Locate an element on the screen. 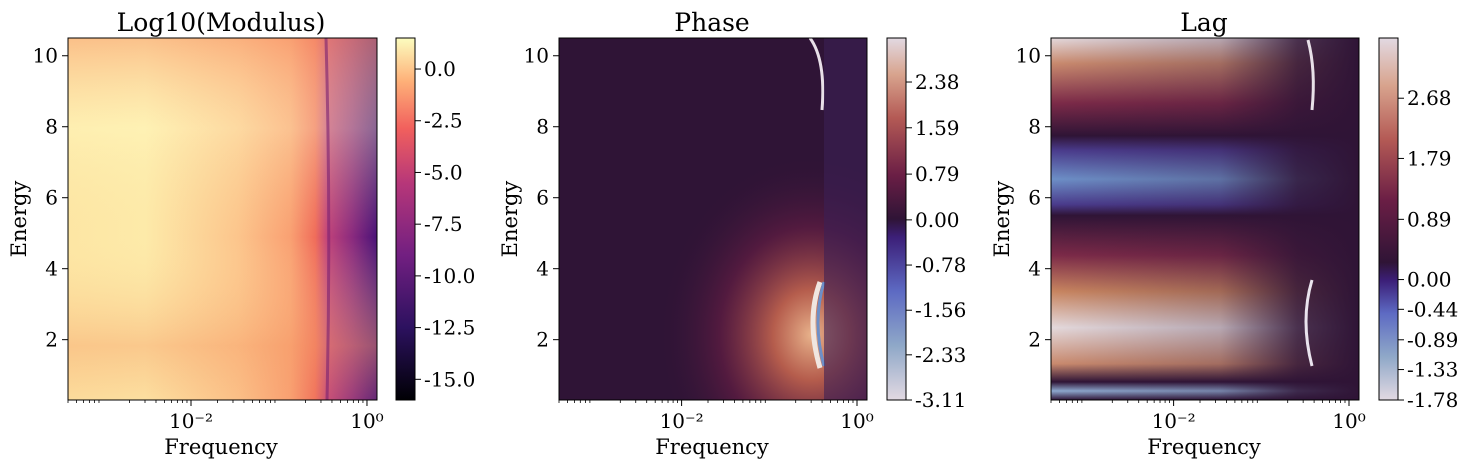 The image size is (1461, 468). colorbar-tick-label: -1.33 is located at coordinates (1432, 370).